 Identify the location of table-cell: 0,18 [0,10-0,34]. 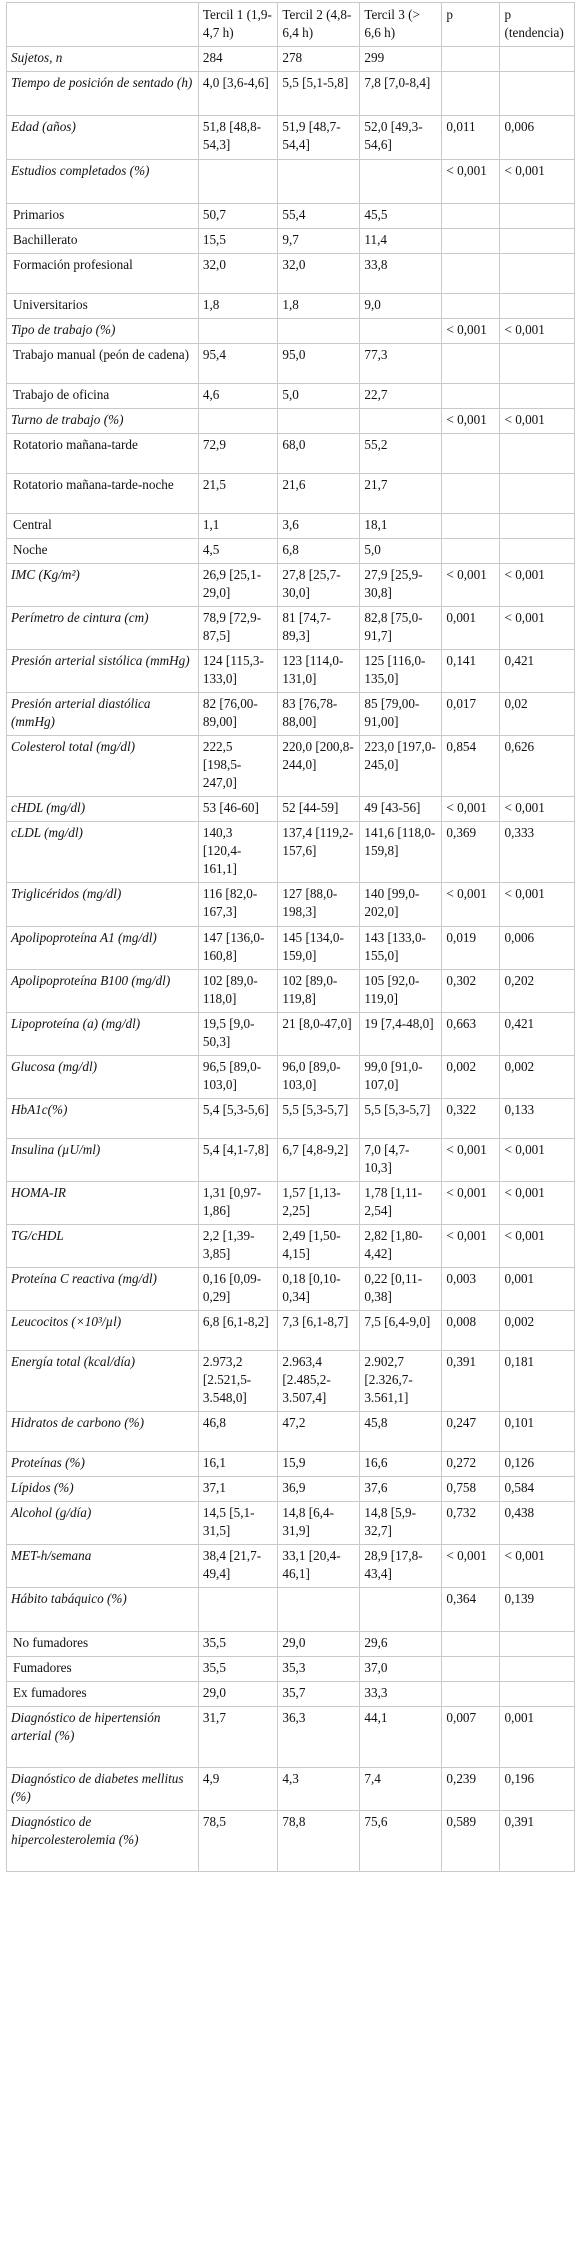
(319, 1289).